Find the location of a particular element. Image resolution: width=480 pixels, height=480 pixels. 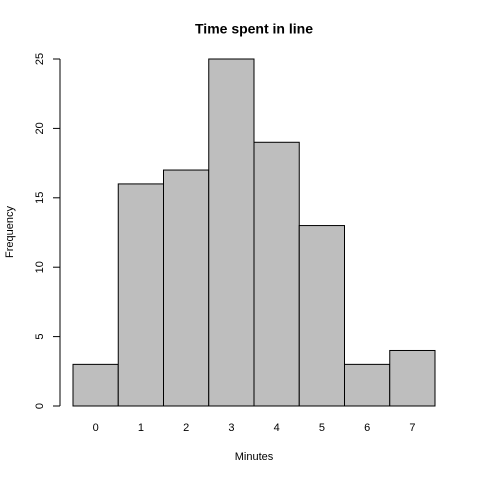

chart-title: Time spent in line is located at coordinates (254, 29).